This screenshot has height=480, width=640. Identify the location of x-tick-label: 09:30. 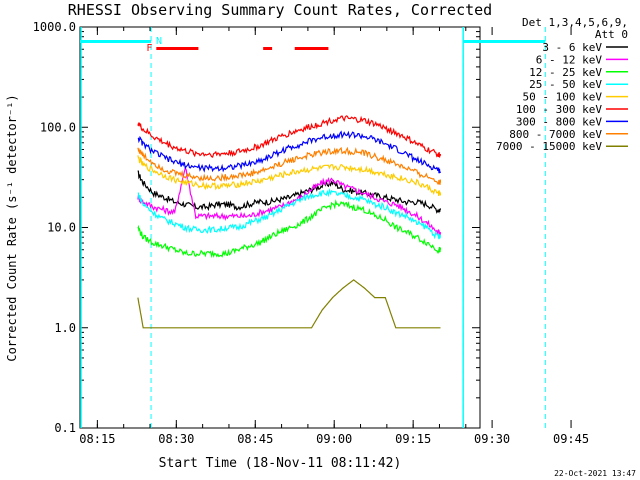
(492, 439).